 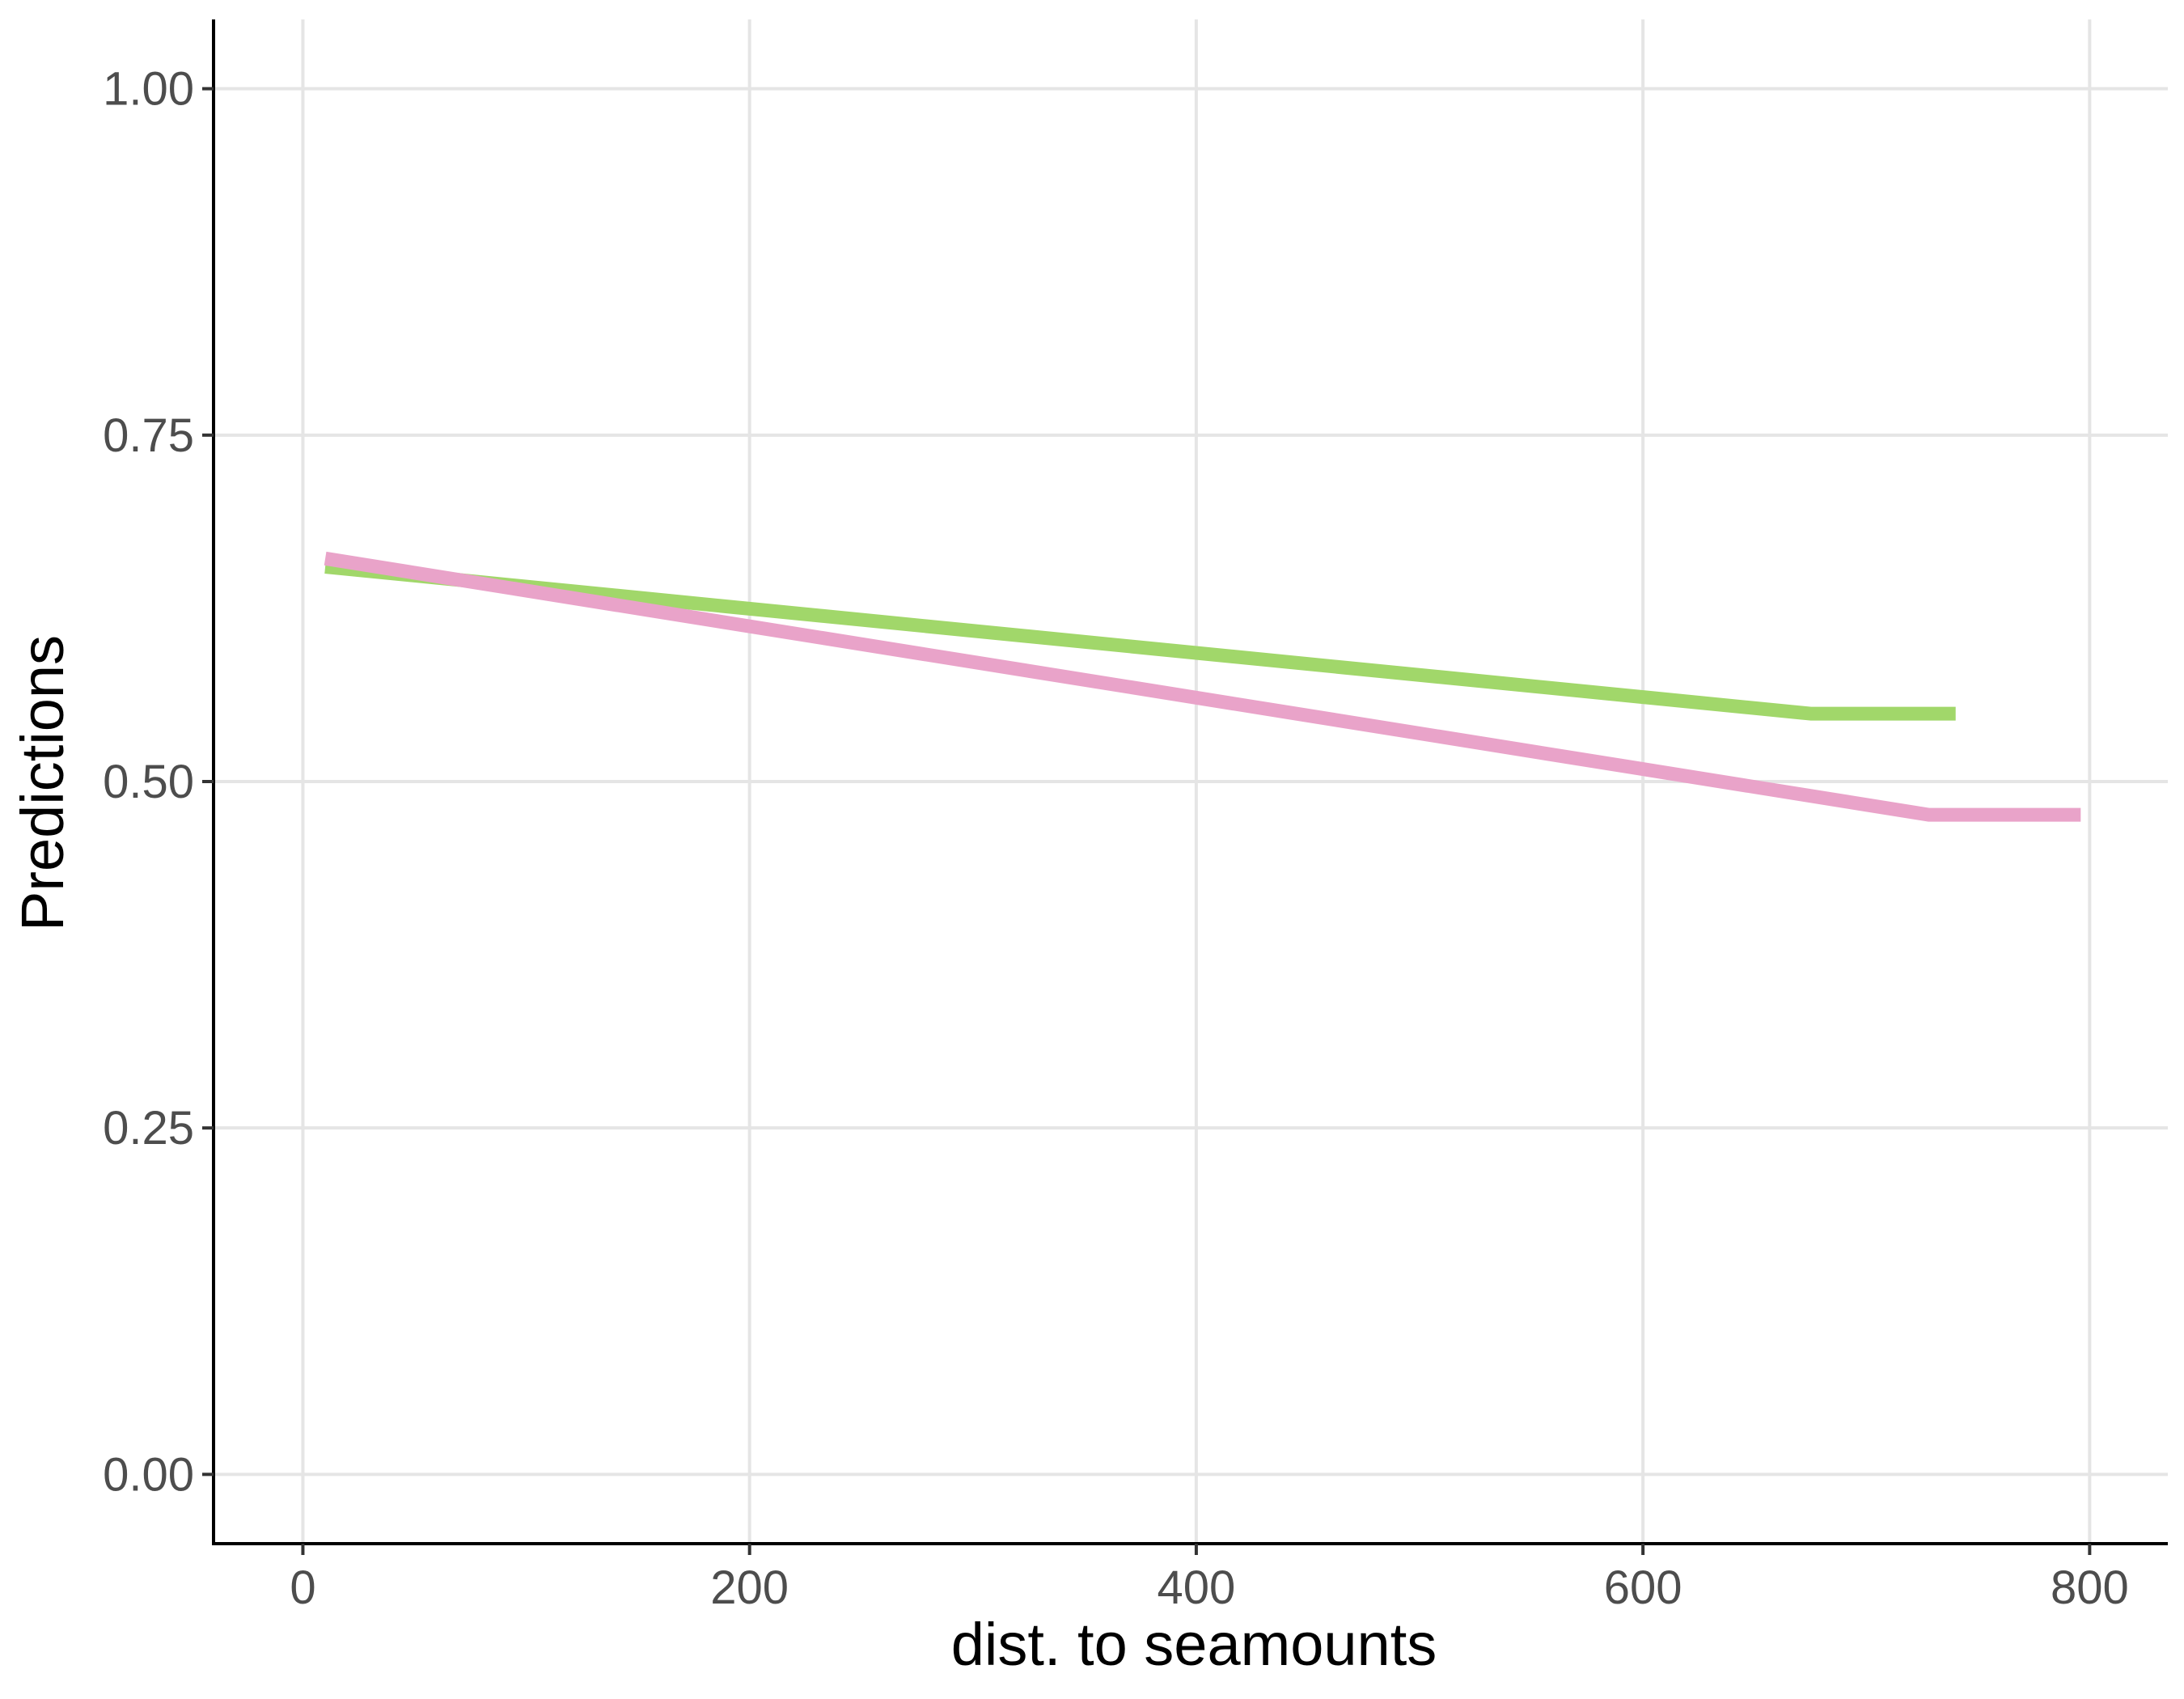 What do you see at coordinates (2090, 1587) in the screenshot?
I see `x-tick-label: 800` at bounding box center [2090, 1587].